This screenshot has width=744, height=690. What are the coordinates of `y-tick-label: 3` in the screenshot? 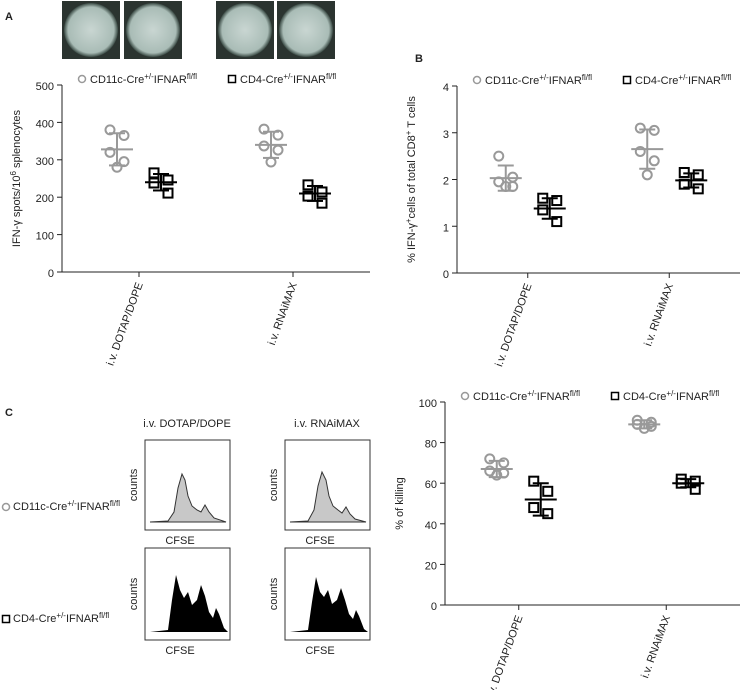 It's located at (446, 135).